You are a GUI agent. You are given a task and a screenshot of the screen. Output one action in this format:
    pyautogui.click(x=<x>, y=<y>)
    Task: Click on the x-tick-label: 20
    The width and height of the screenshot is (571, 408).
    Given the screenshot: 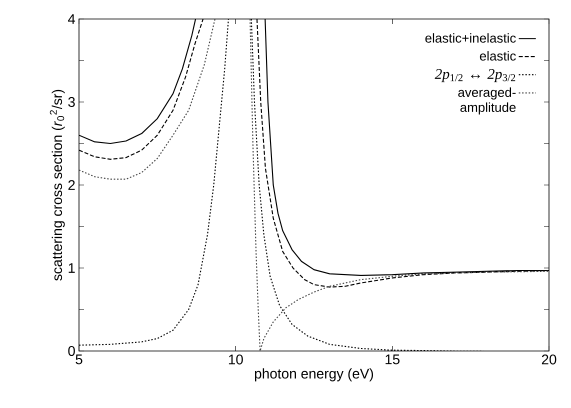 What is the action you would take?
    pyautogui.click(x=549, y=359)
    